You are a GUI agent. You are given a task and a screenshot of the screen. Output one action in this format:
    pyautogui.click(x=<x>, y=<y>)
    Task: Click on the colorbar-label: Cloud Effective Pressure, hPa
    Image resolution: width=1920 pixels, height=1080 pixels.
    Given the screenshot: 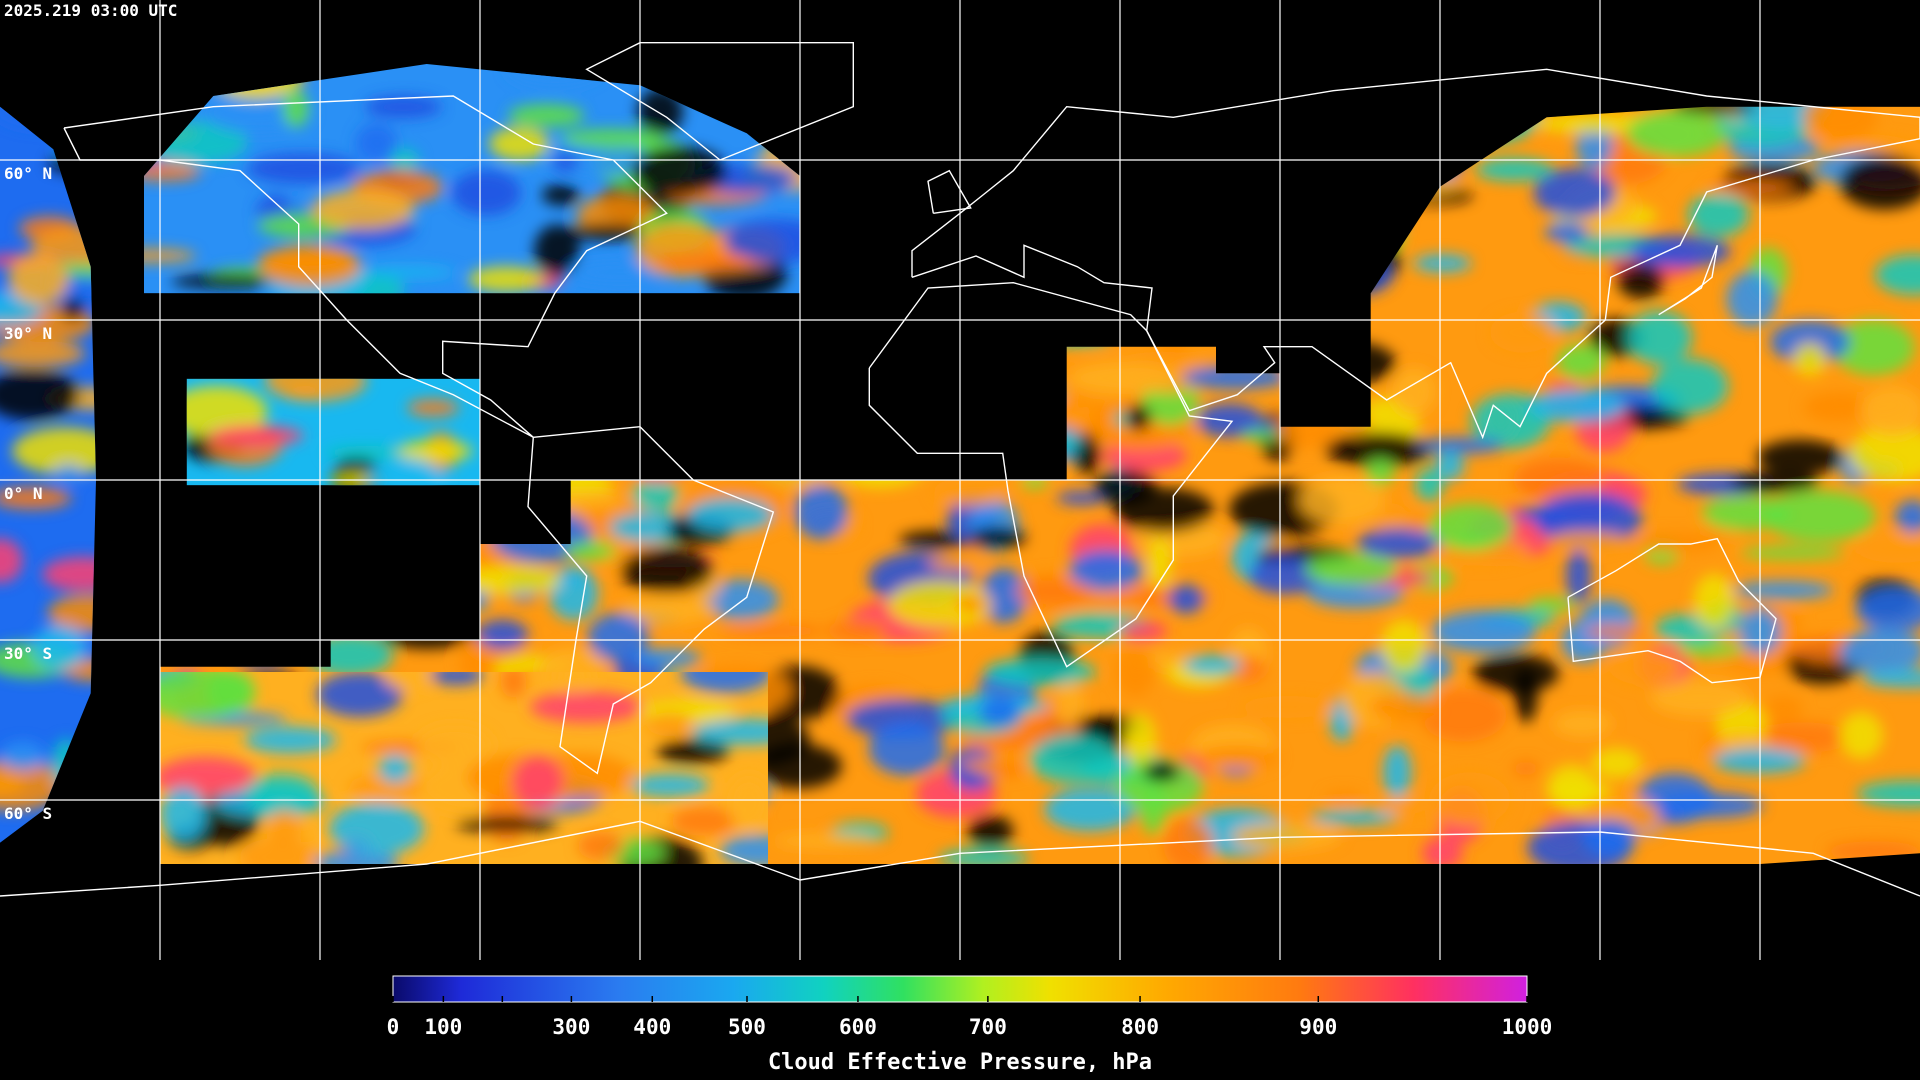 What is the action you would take?
    pyautogui.click(x=960, y=1062)
    